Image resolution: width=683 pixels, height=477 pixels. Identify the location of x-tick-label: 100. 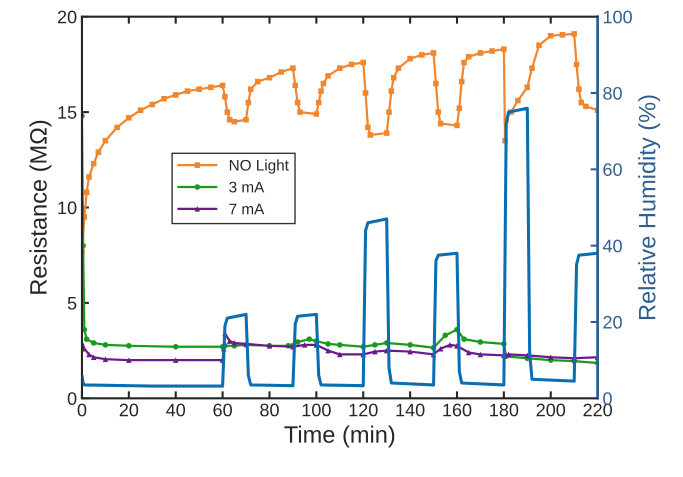
(316, 410).